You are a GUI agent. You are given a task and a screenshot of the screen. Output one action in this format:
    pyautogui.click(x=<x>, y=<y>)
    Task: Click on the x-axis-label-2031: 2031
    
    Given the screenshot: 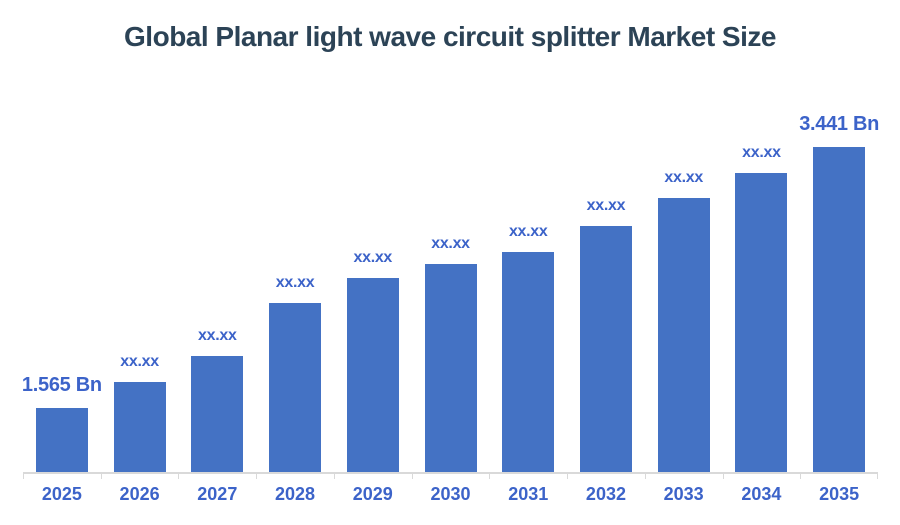 What is the action you would take?
    pyautogui.click(x=528, y=494)
    